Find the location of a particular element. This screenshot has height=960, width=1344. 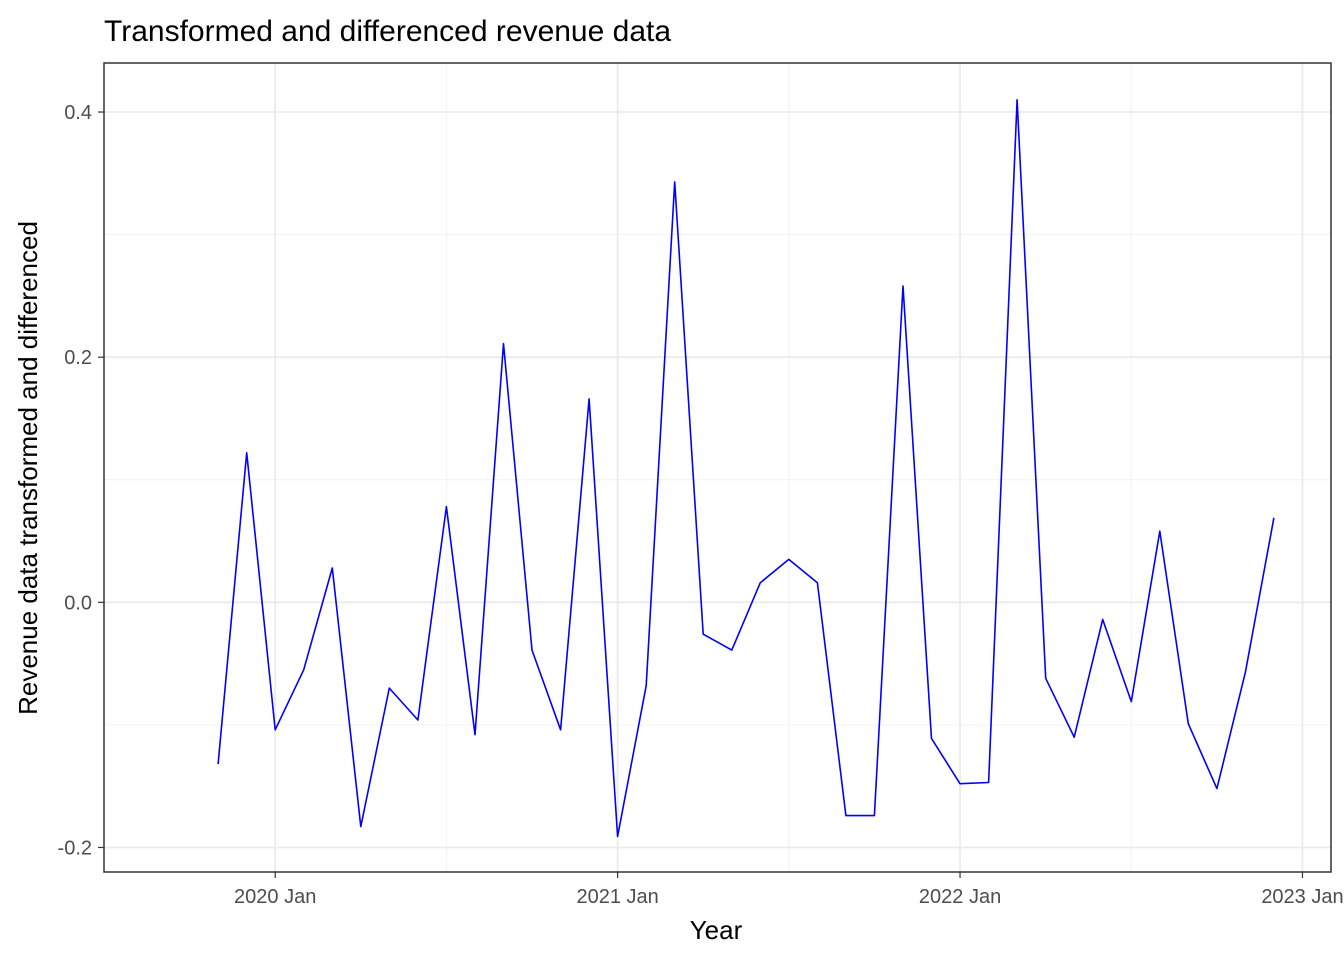

x-tick-label: 2023 Jan is located at coordinates (1302, 897).